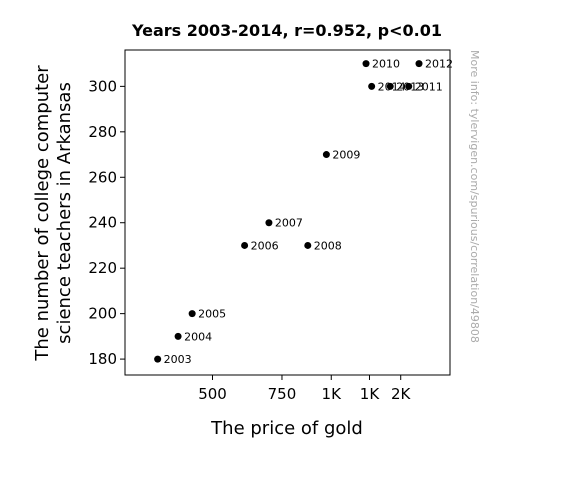 The width and height of the screenshot is (575, 500). I want to click on y-tick-label: 180, so click(102, 359).